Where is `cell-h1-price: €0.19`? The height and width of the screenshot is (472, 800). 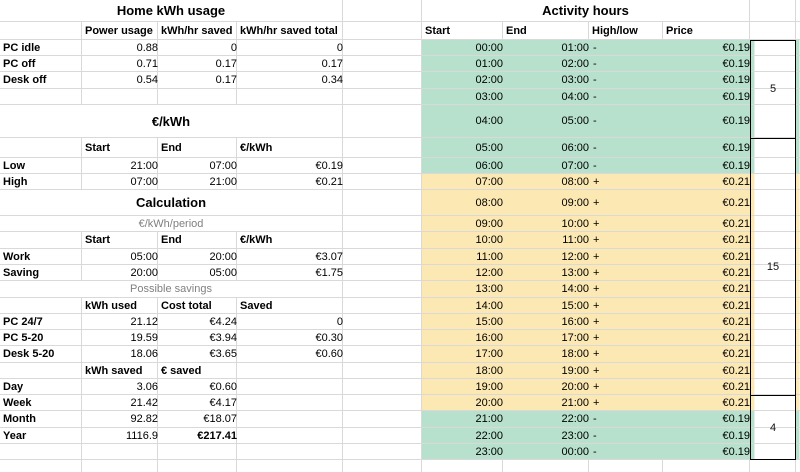
cell-h1-price: €0.19 is located at coordinates (709, 63).